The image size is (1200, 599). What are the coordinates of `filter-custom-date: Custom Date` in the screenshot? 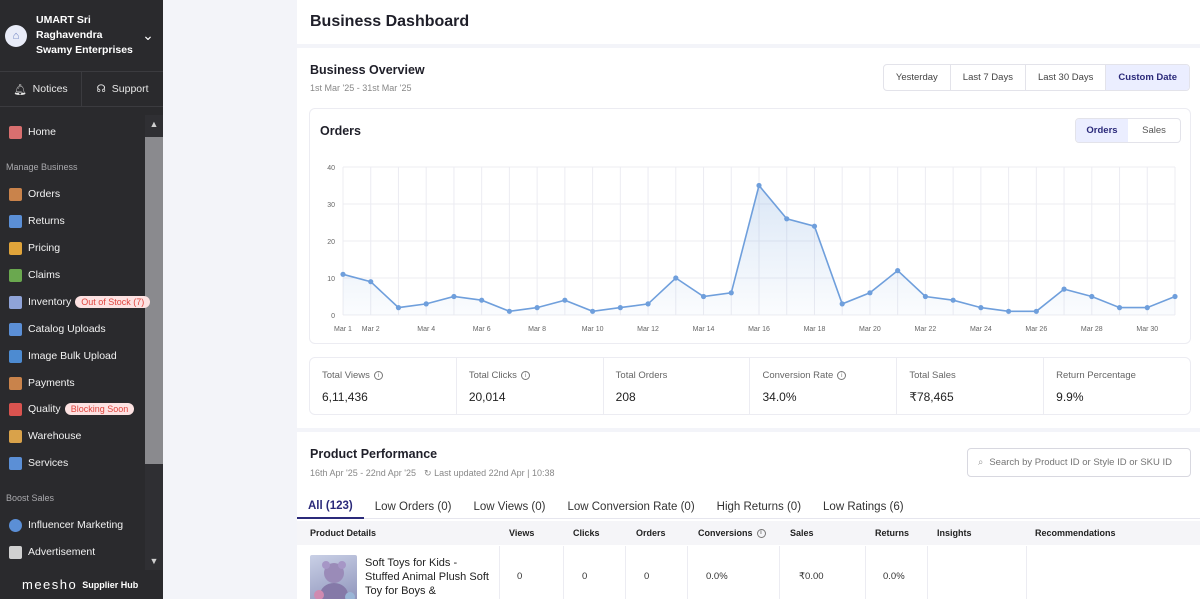 It's located at (1147, 77).